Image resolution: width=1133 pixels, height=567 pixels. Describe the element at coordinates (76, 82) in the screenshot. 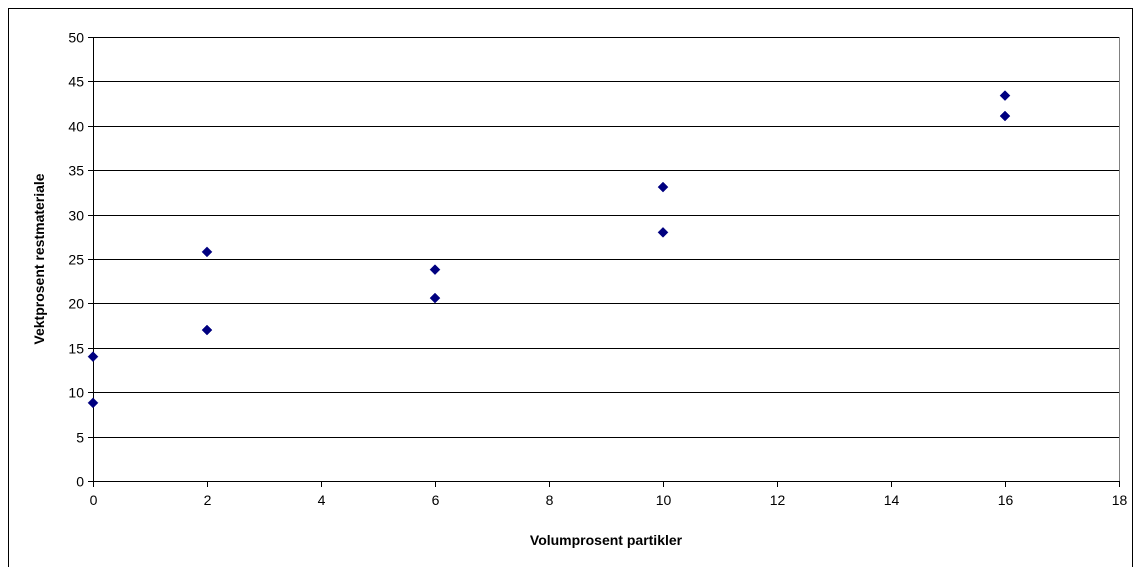

I see `y-tick-label: 45` at that location.